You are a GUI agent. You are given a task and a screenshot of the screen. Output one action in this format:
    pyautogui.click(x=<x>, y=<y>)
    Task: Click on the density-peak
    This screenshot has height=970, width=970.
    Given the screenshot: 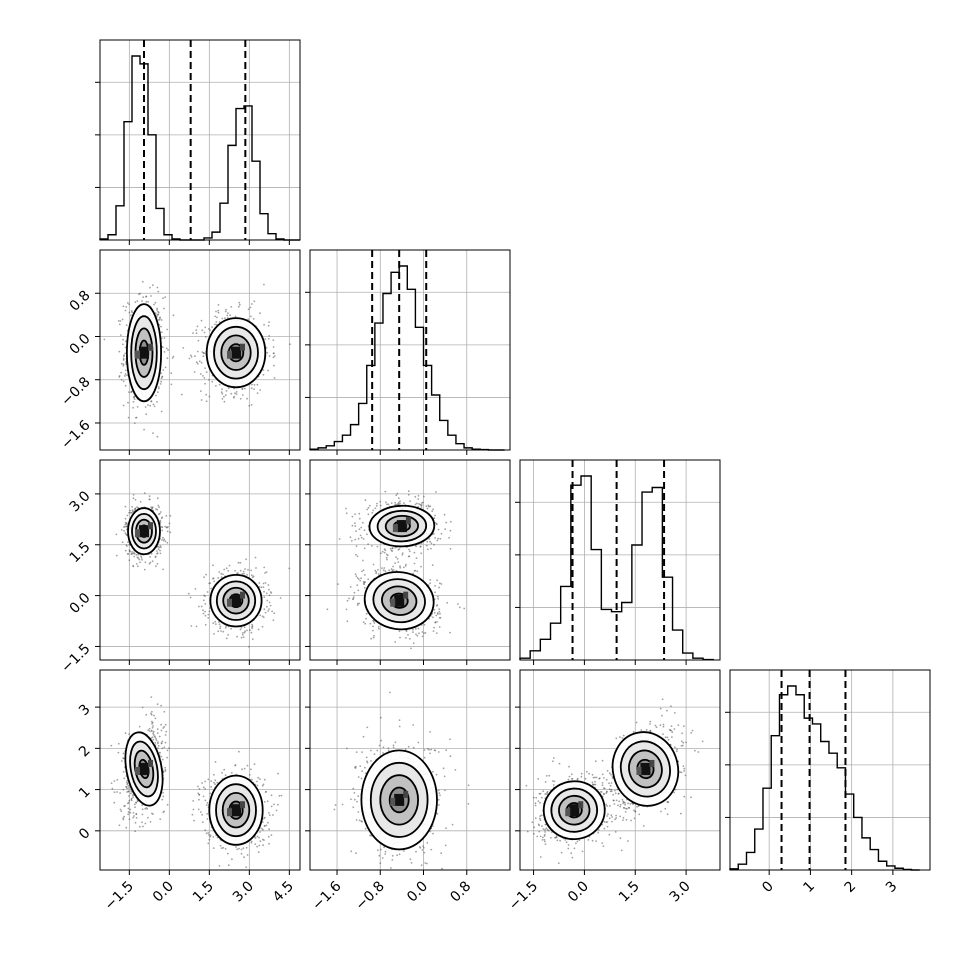 What is the action you would take?
    pyautogui.click(x=144, y=531)
    